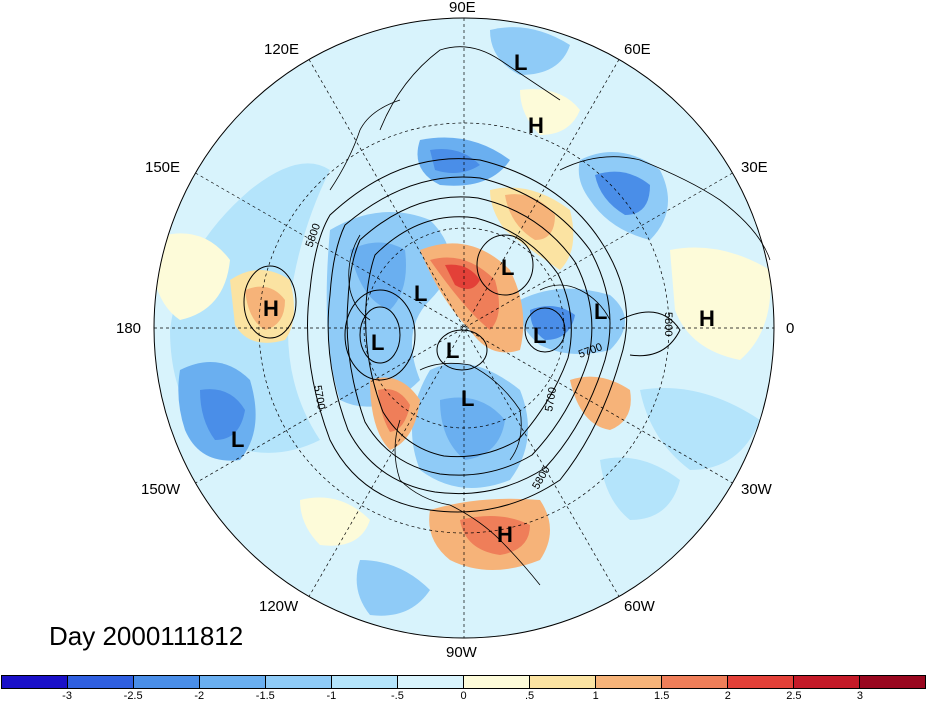 Image resolution: width=928 pixels, height=702 pixels. Describe the element at coordinates (639, 606) in the screenshot. I see `longitude-label-60w: 60W` at that location.